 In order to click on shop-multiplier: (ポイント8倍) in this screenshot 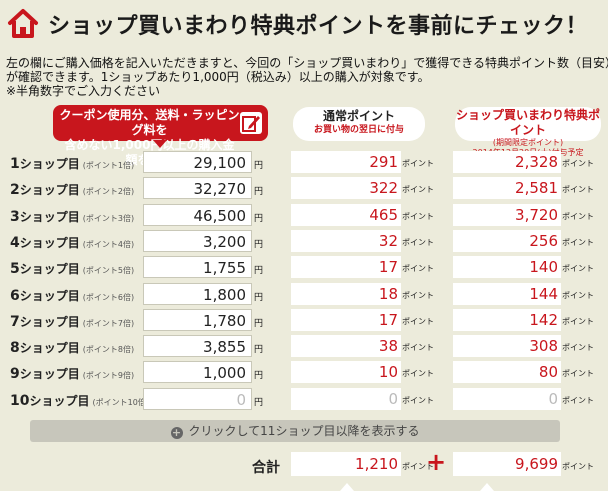, I will do `click(108, 349)`.